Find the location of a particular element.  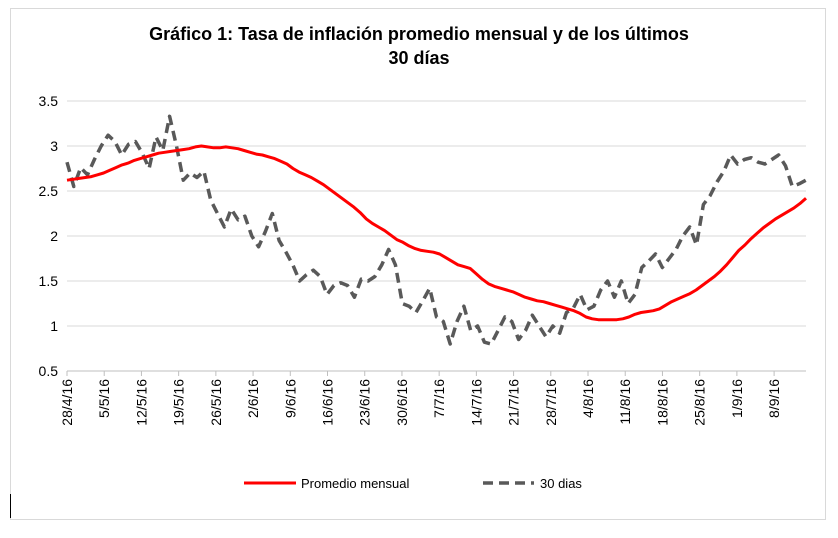

x-tick-label: 18/8/16 is located at coordinates (662, 402).